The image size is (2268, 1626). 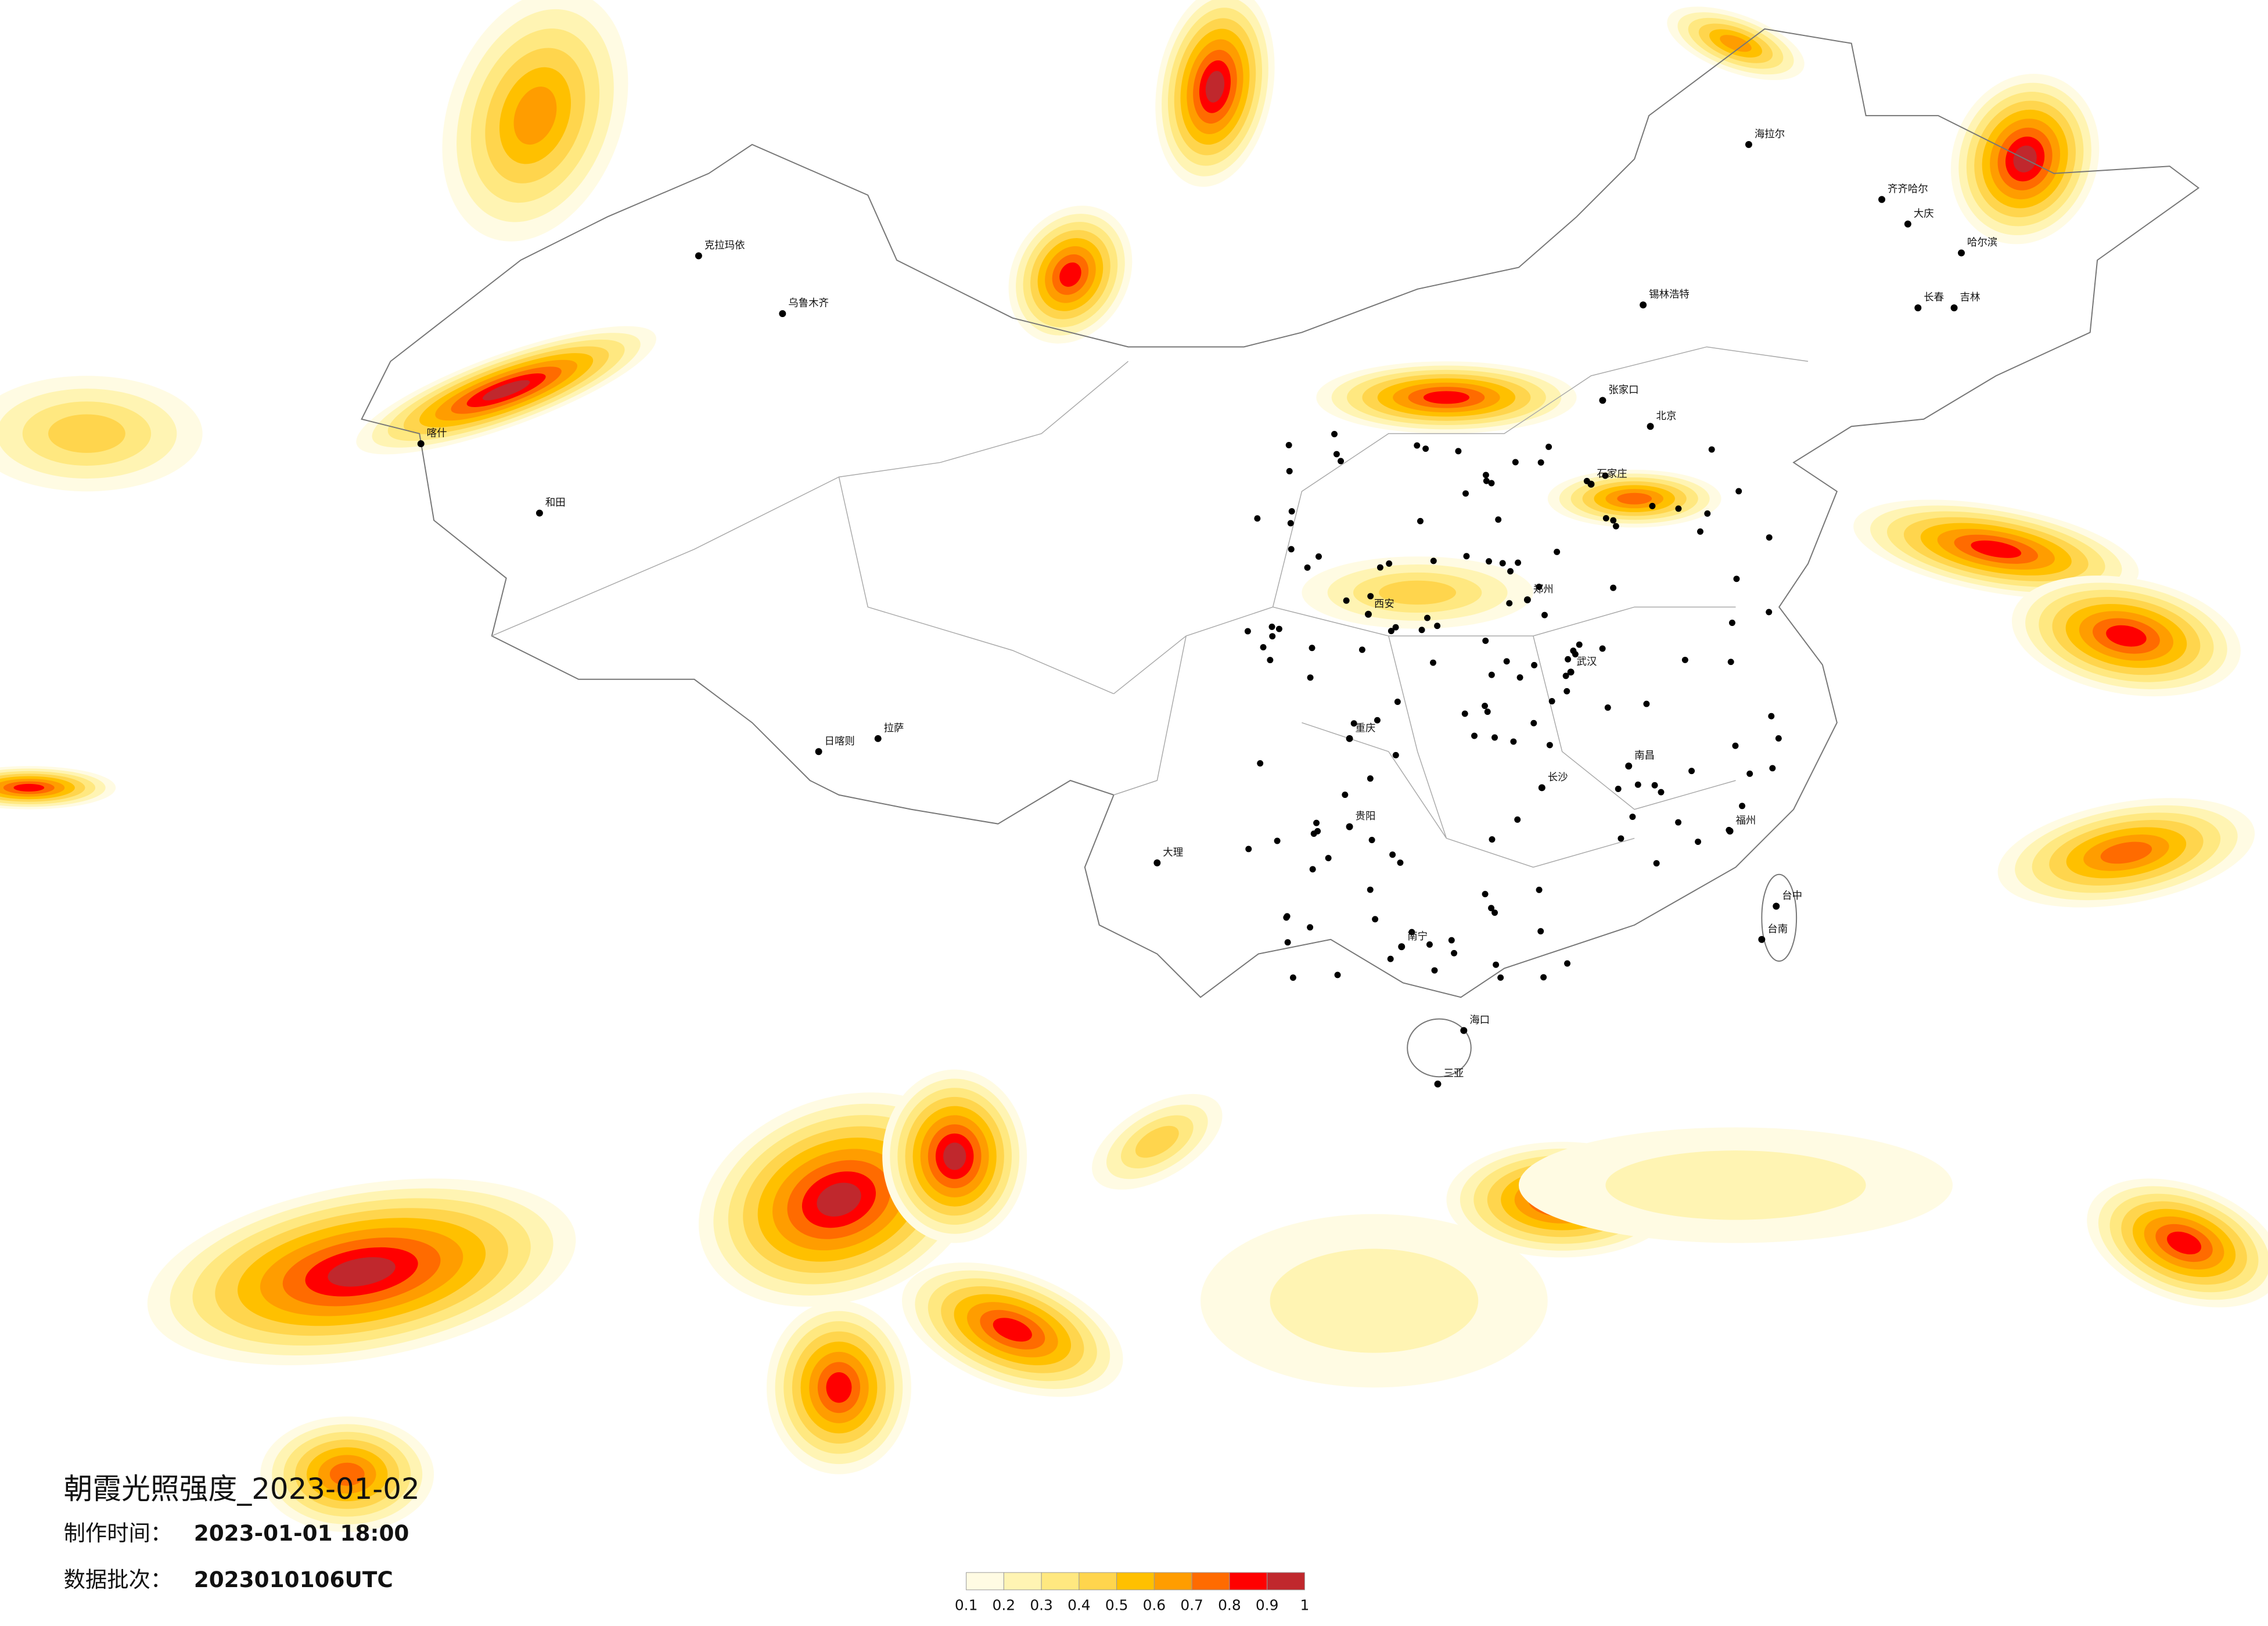 I want to click on city-label: 南宁, so click(x=1417, y=936).